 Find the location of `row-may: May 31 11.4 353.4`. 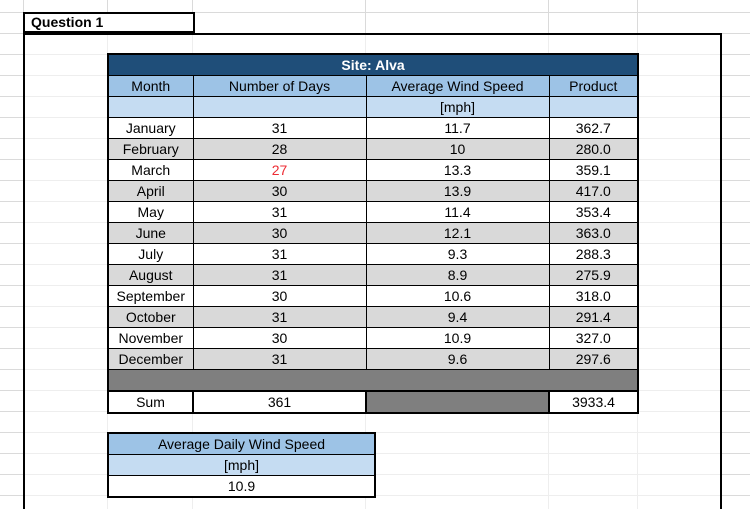

row-may: May 31 11.4 353.4 is located at coordinates (373, 212).